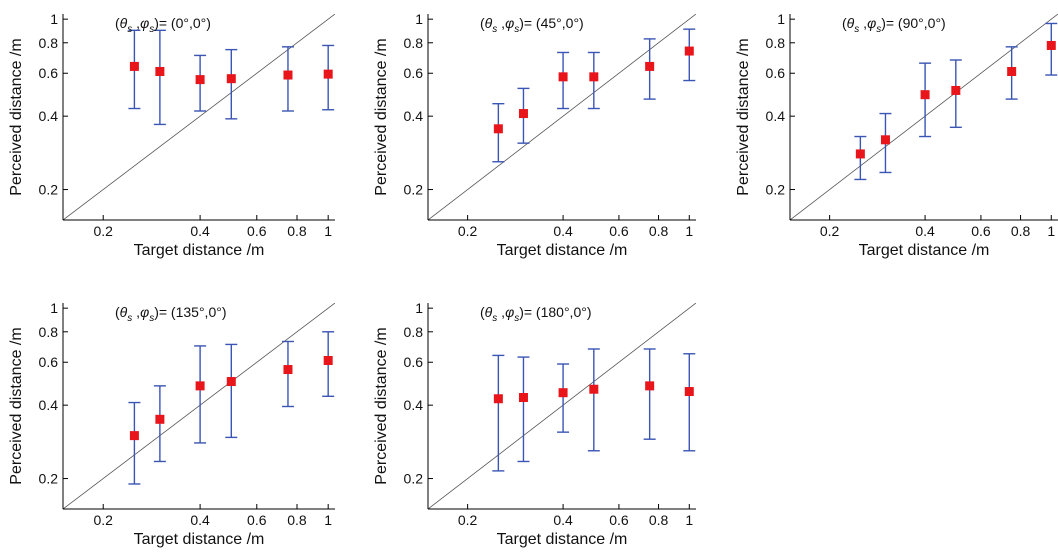 The width and height of the screenshot is (1058, 552). Describe the element at coordinates (536, 314) in the screenshot. I see `panel-title: (θs ,φs)= (180°,0°)` at that location.